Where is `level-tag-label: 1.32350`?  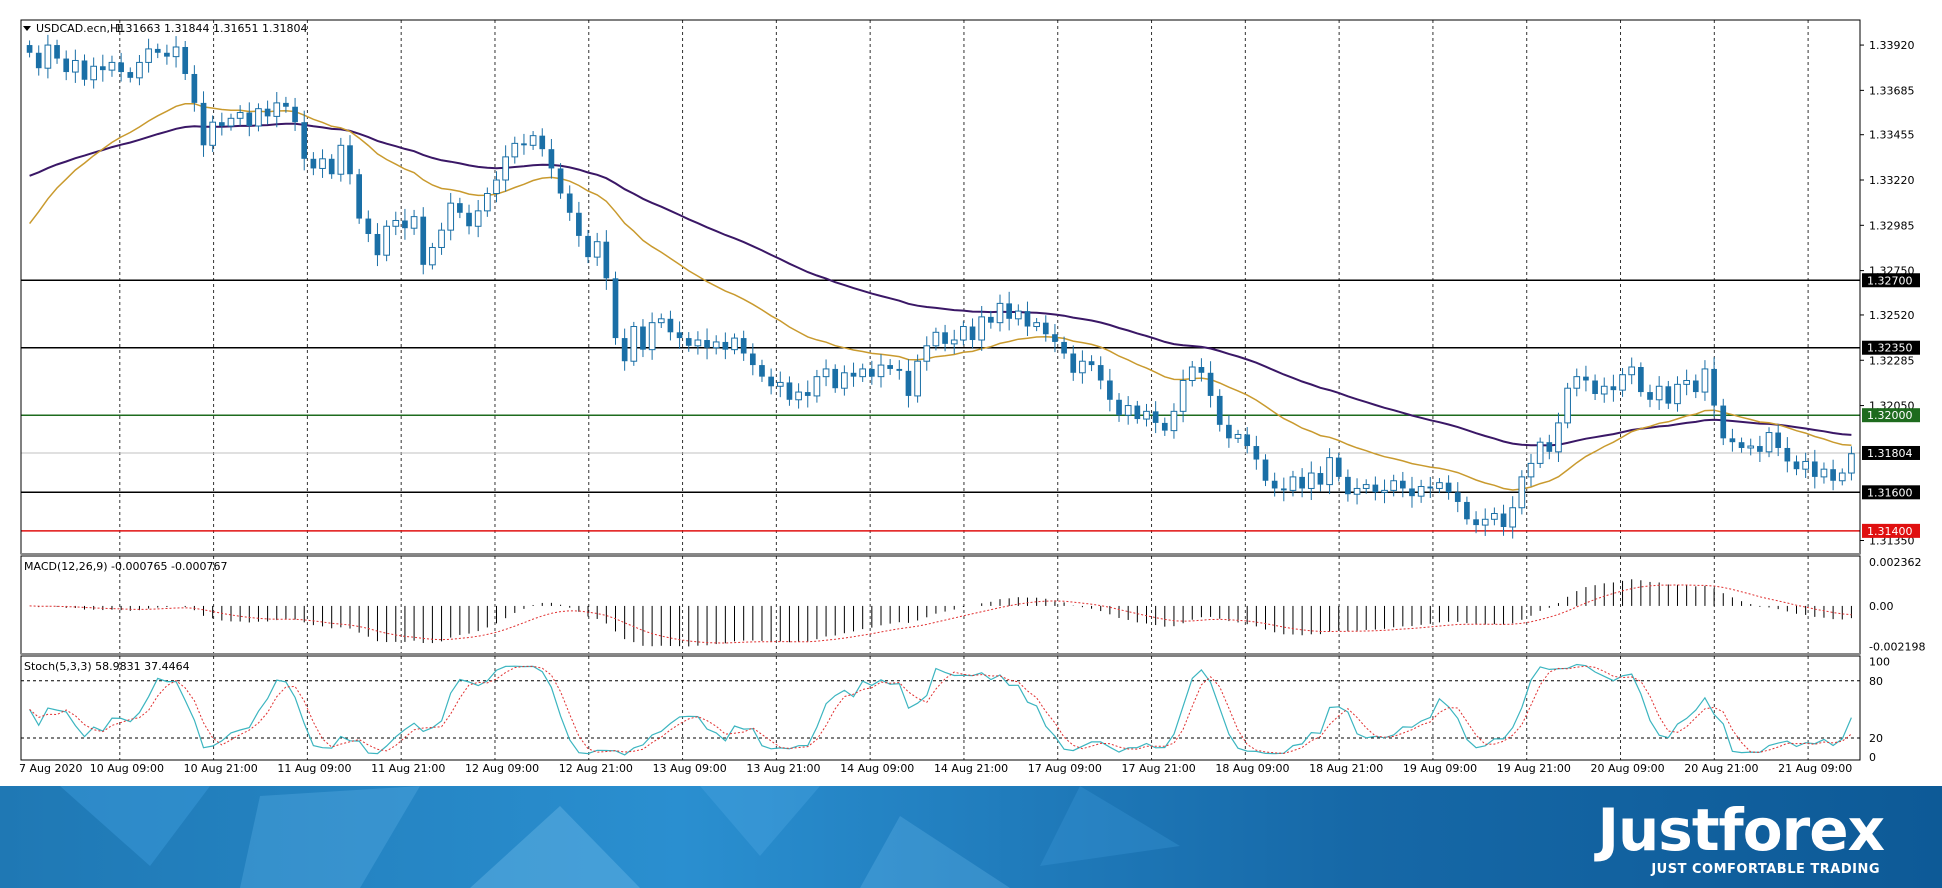 level-tag-label: 1.32350 is located at coordinates (1890, 348).